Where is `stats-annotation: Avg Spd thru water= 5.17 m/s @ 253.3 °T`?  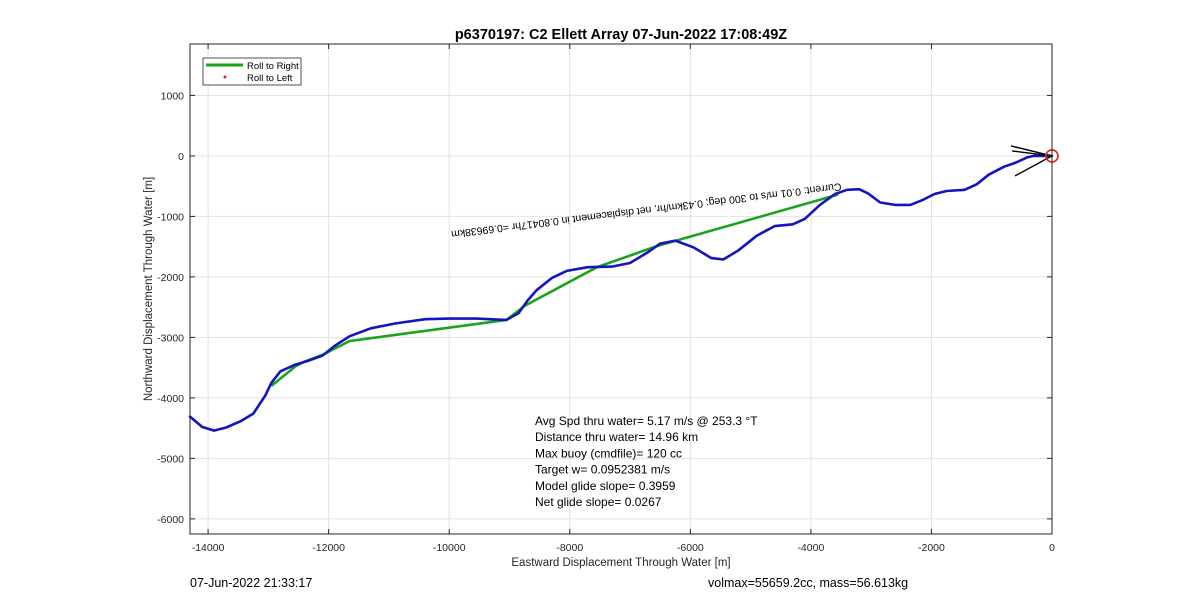 stats-annotation: Avg Spd thru water= 5.17 m/s @ 253.3 °T is located at coordinates (646, 421).